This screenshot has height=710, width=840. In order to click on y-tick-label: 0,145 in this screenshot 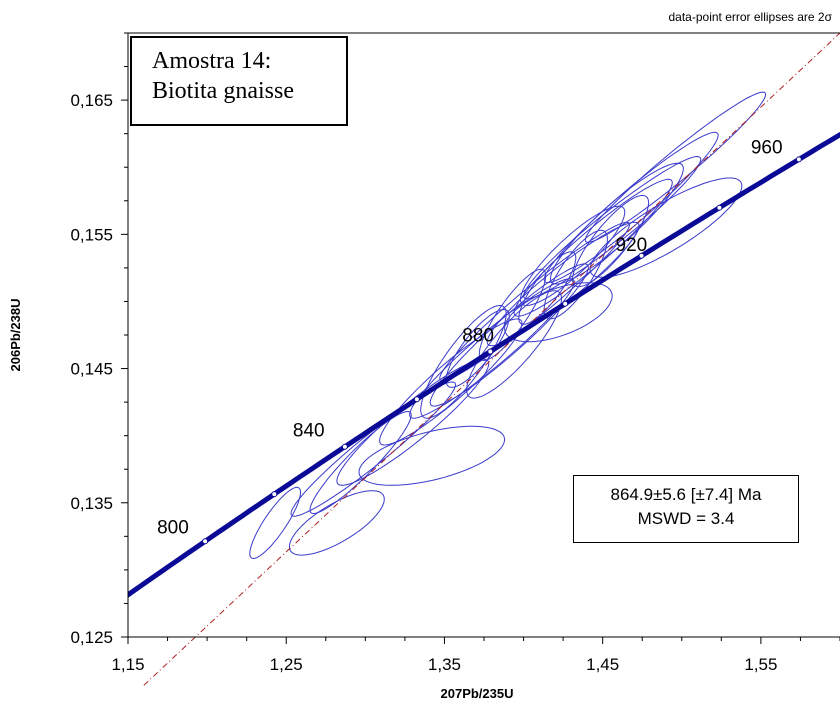, I will do `click(91, 369)`.